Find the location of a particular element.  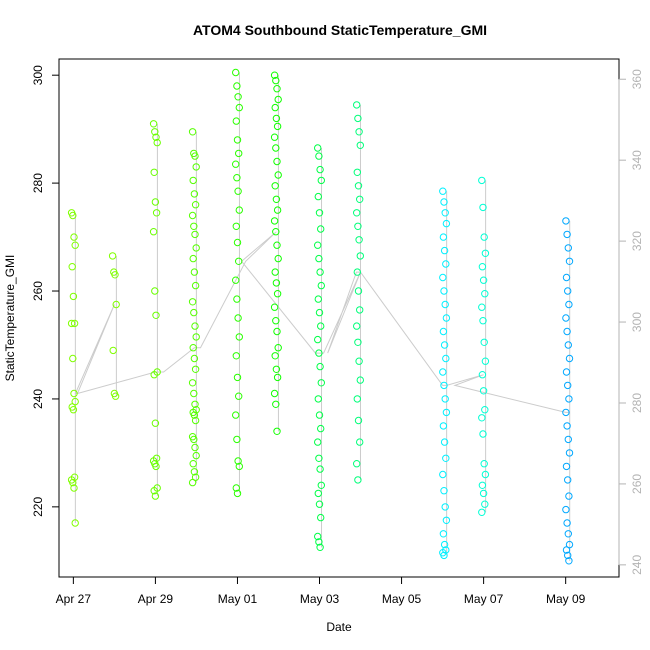

y2-tick-label: 320 is located at coordinates (637, 241).